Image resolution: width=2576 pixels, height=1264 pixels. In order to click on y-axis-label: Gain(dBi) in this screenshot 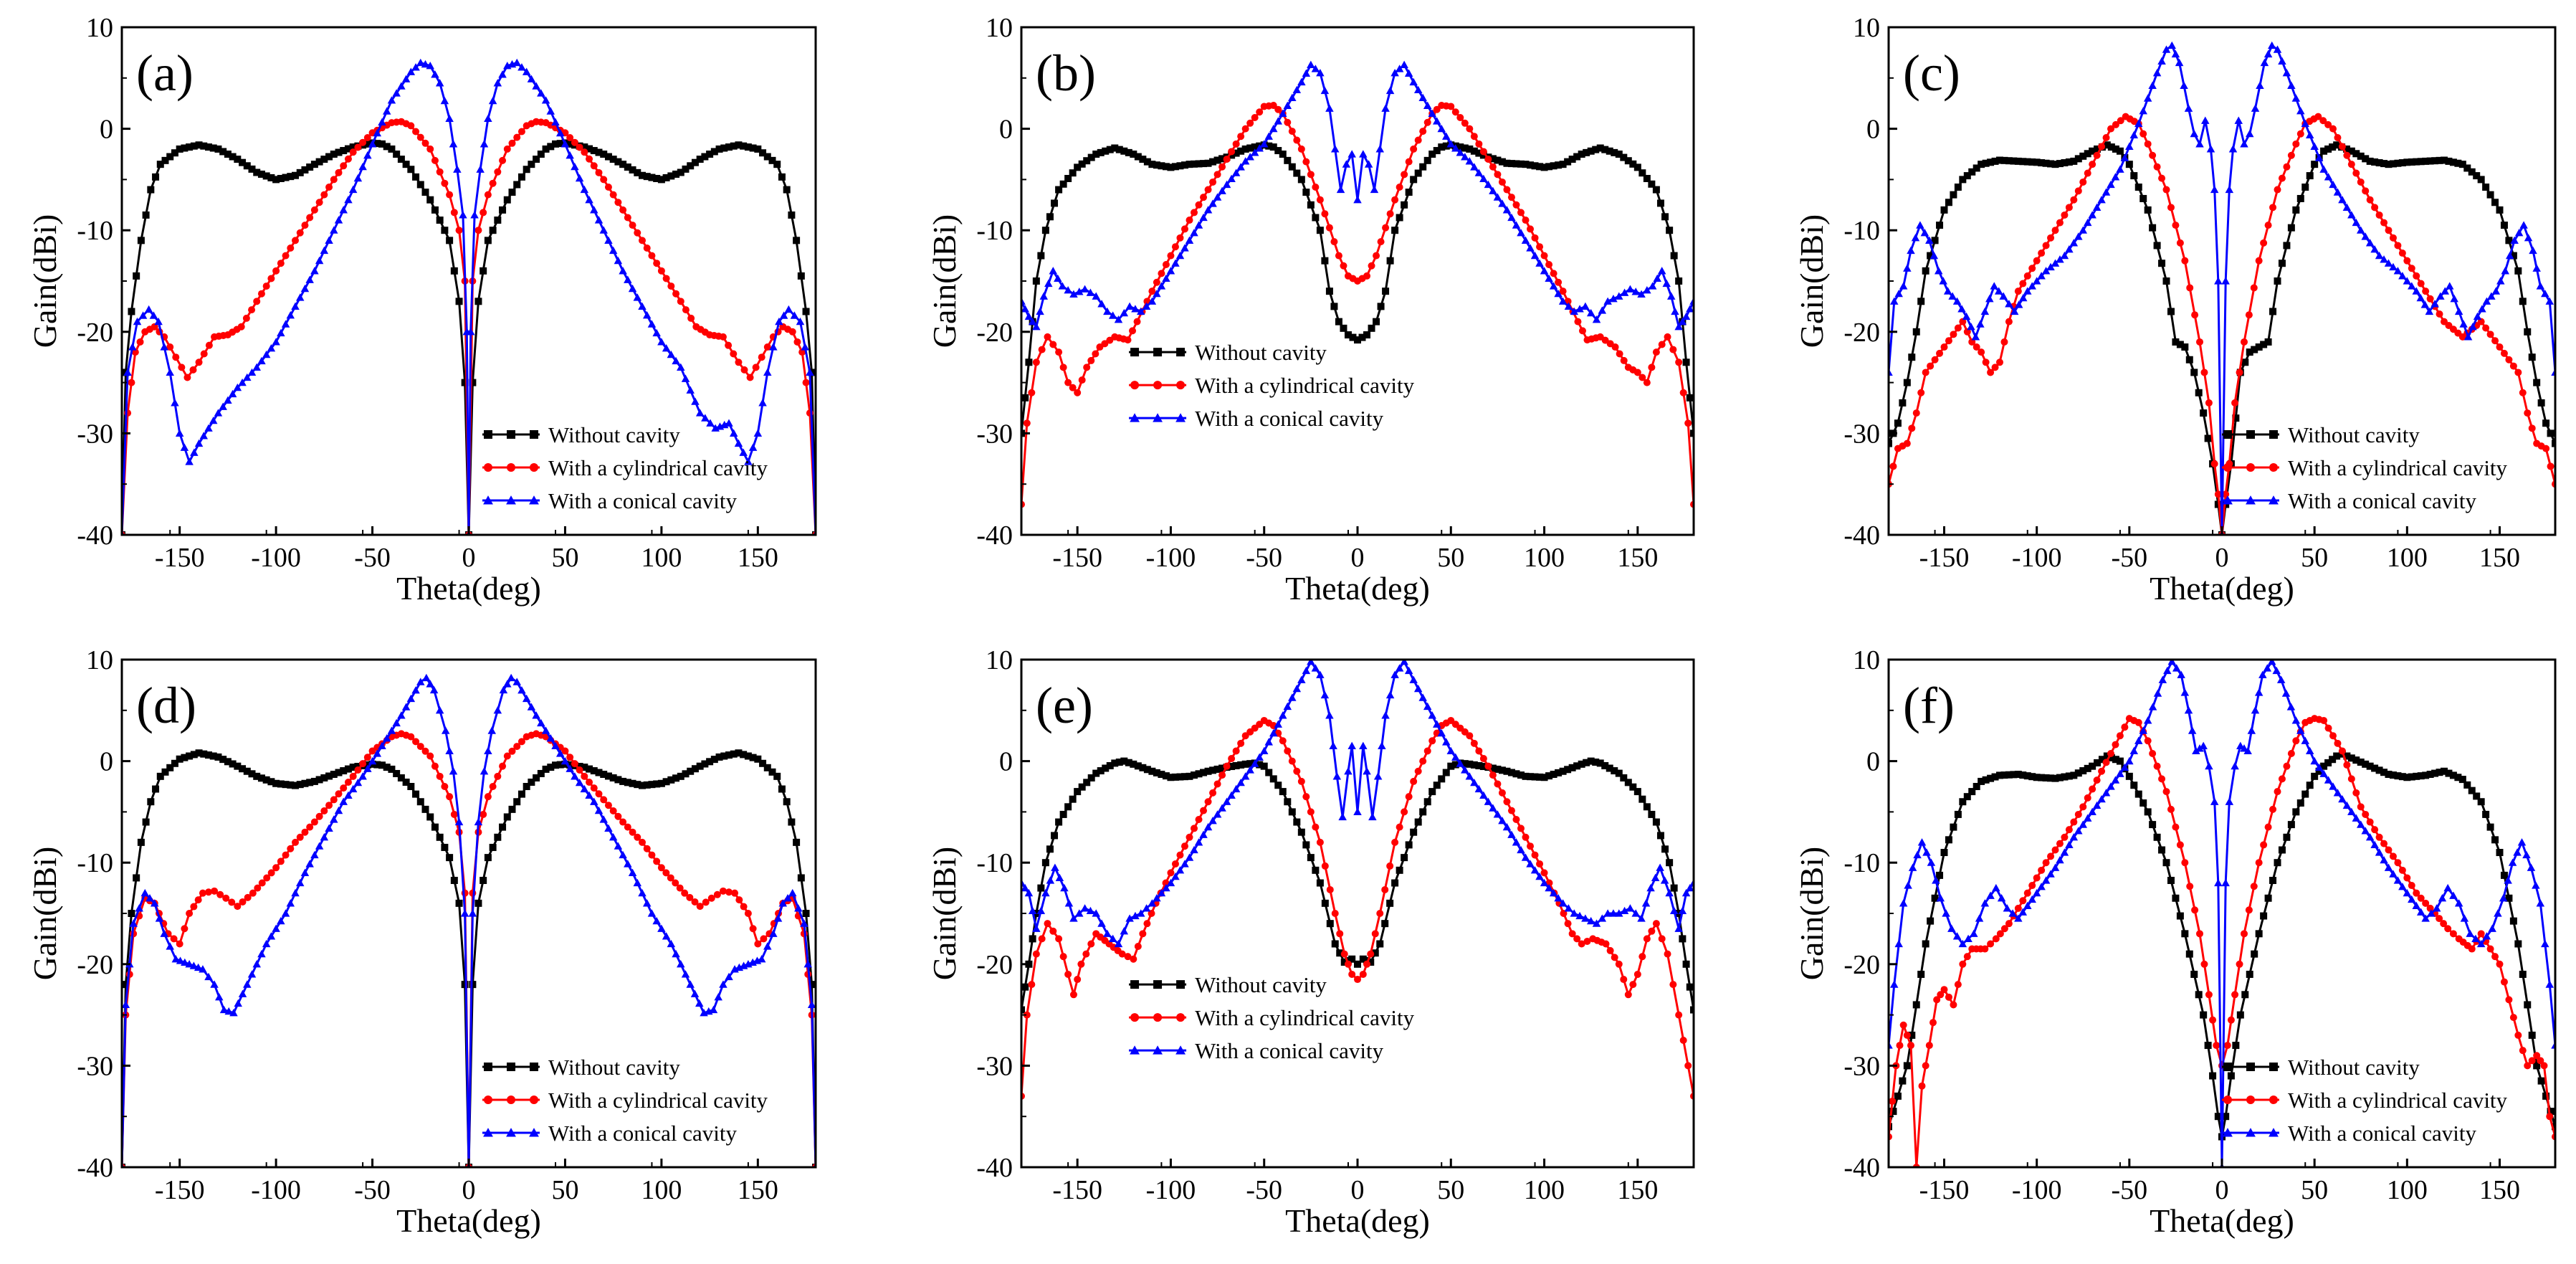, I will do `click(1811, 914)`.